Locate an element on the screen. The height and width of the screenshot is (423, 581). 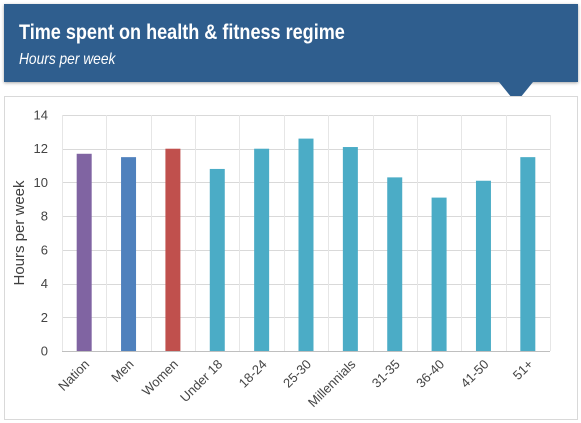
y-tick-label: 0 is located at coordinates (44, 351).